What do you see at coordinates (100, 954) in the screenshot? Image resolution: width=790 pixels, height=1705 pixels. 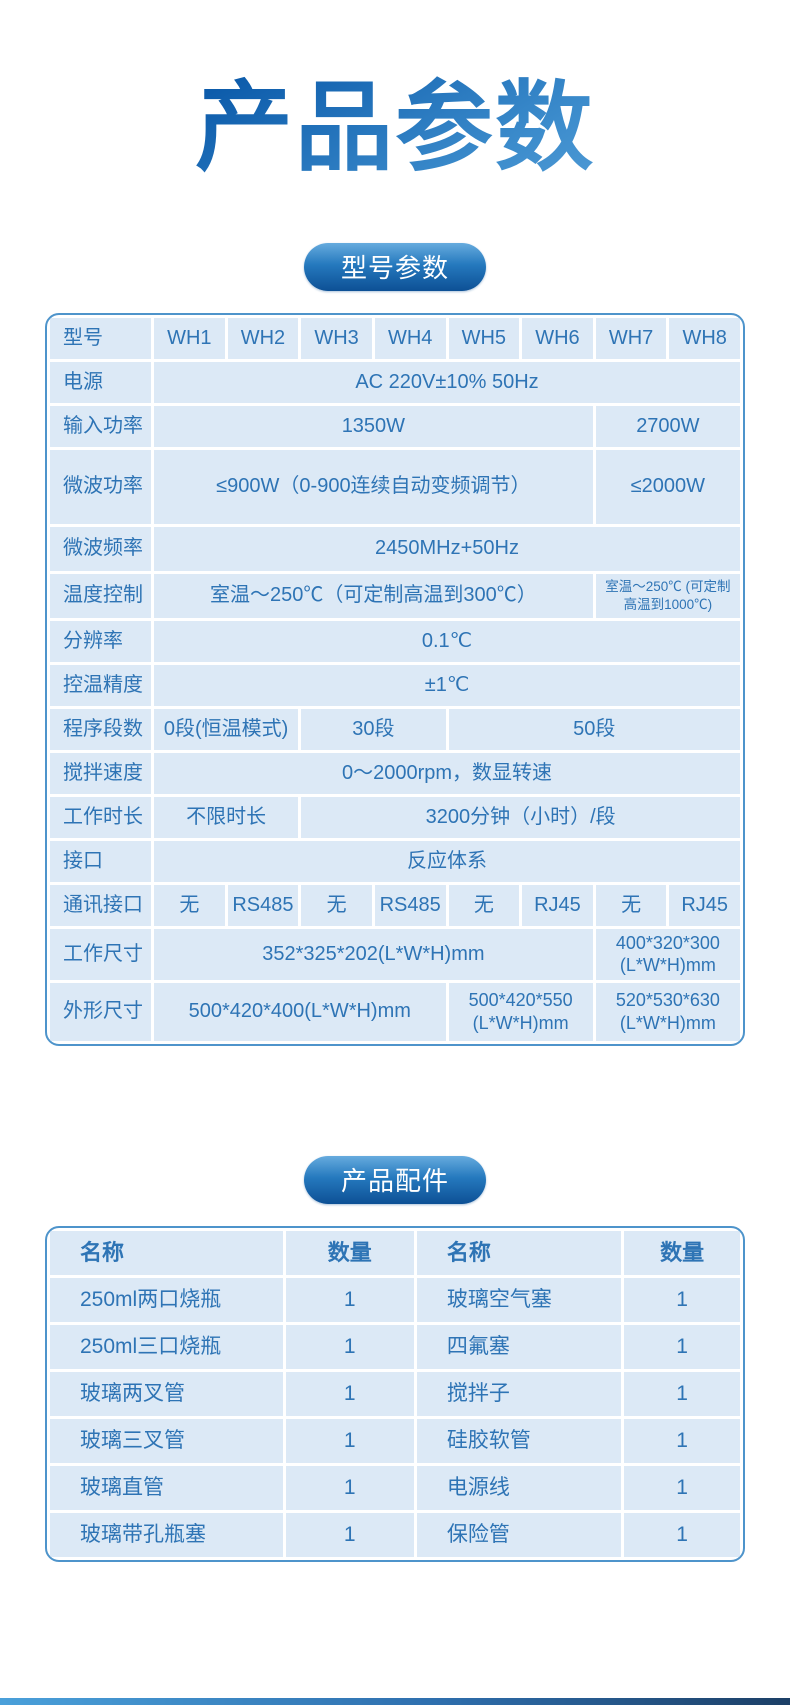 I see `row-label: 工作尺寸` at bounding box center [100, 954].